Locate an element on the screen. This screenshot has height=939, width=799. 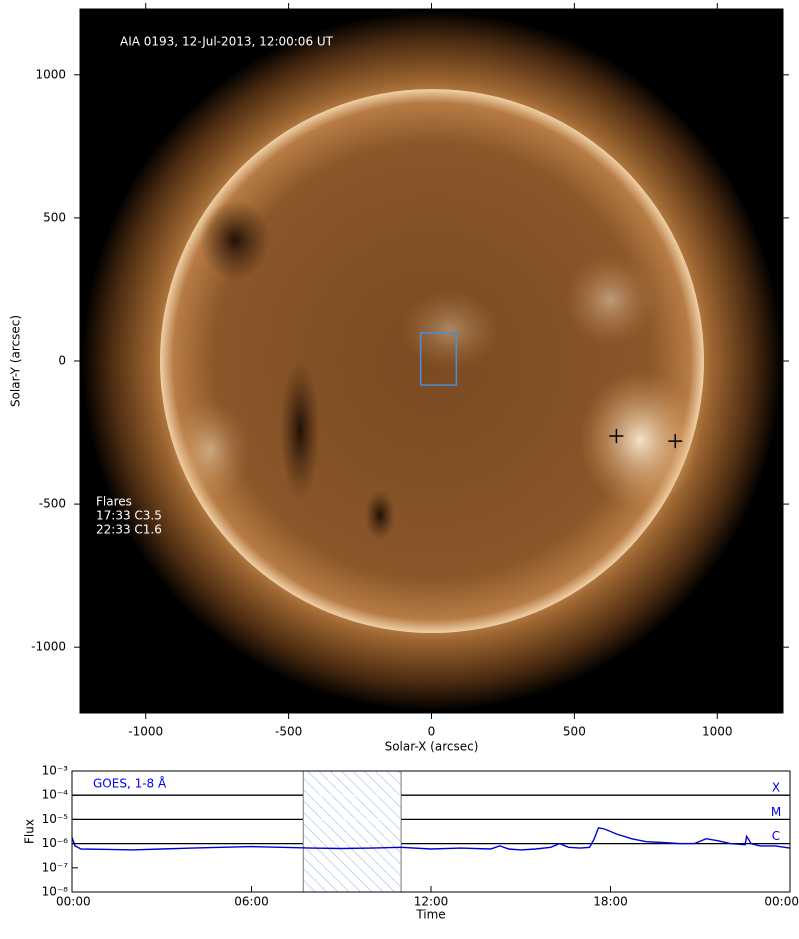
y-tick-label: -500 is located at coordinates (52, 504).